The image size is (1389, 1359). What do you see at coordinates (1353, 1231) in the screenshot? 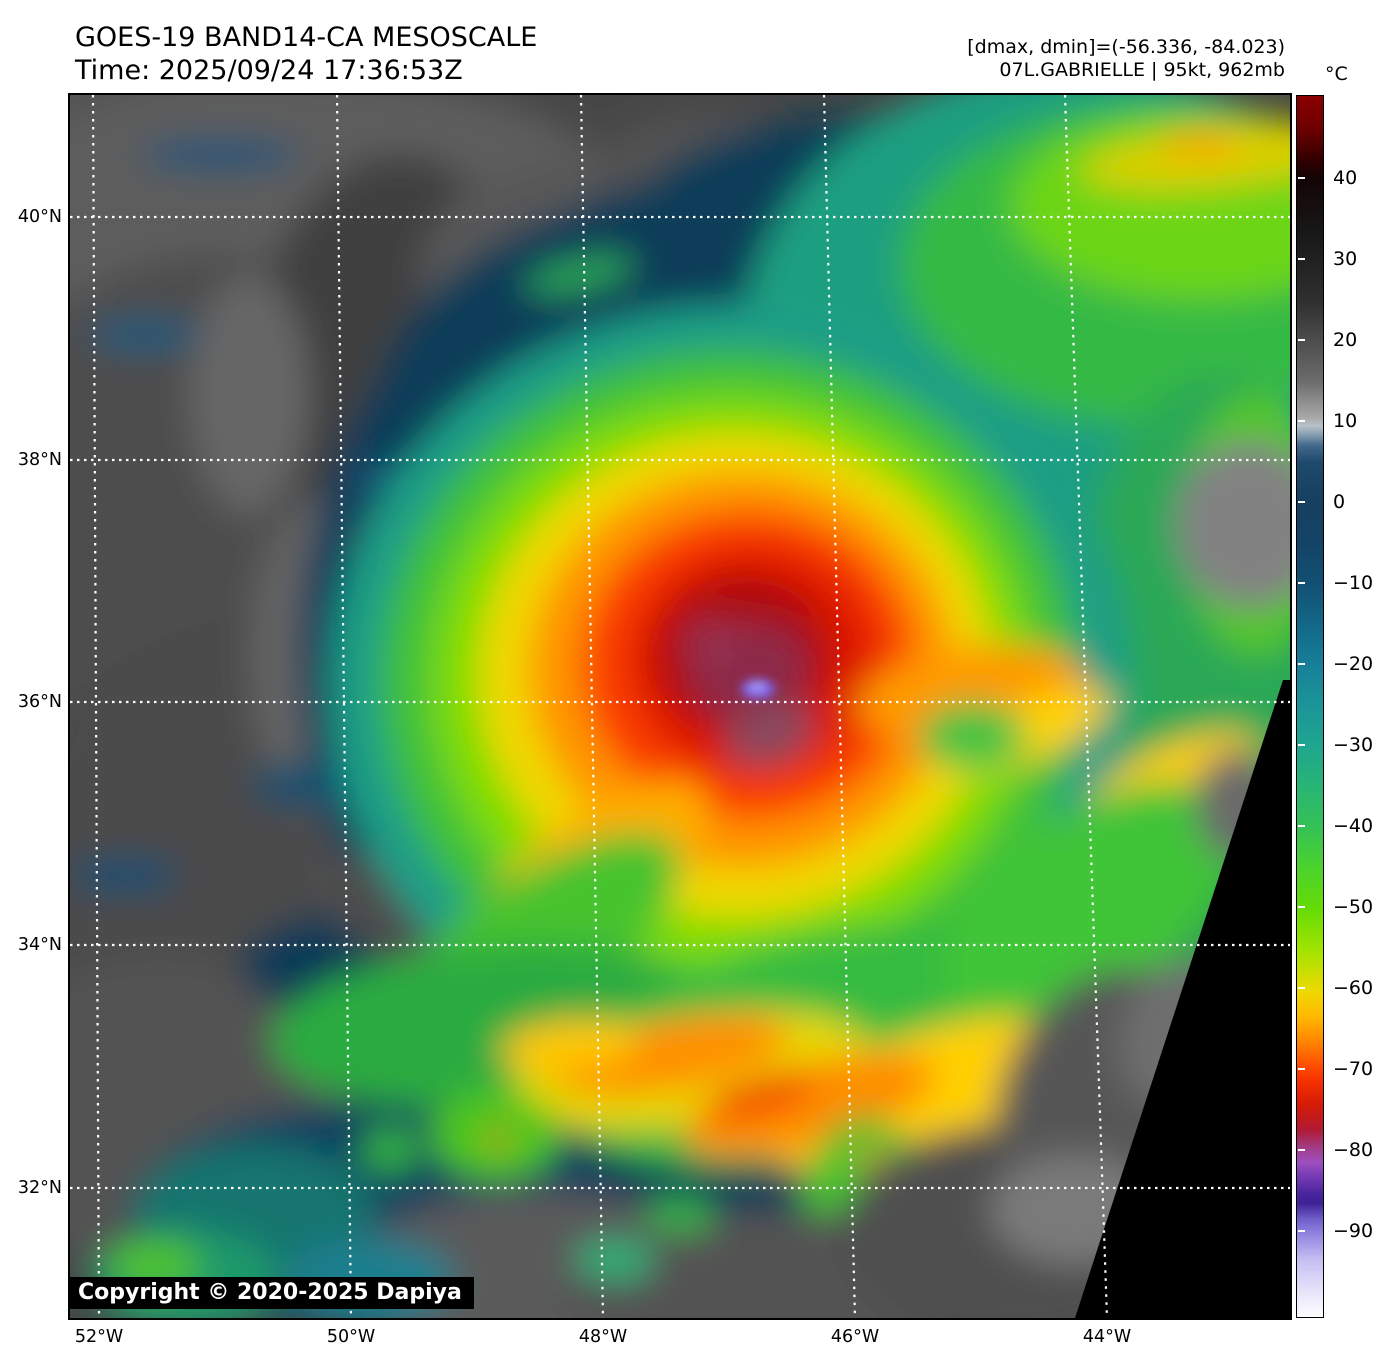
I see `colorbar-label-m90: −90` at bounding box center [1353, 1231].